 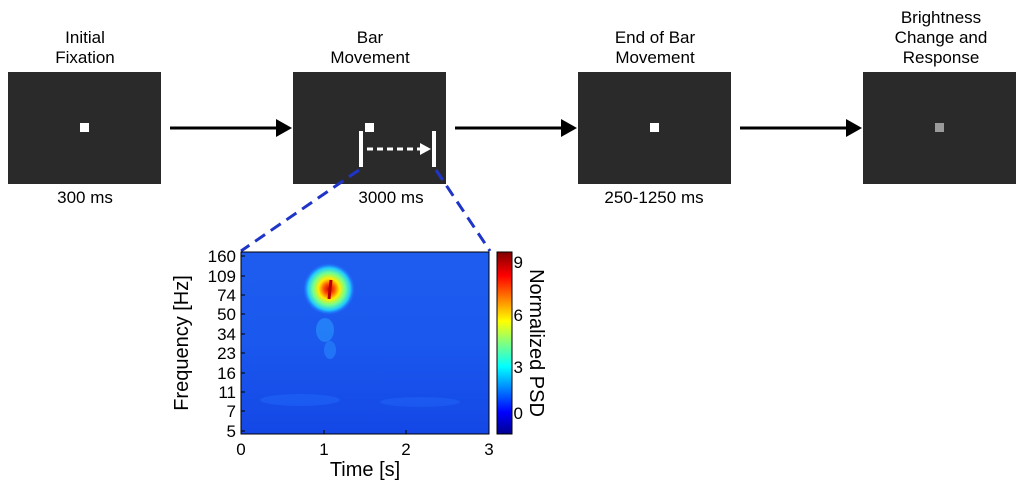 What do you see at coordinates (488, 449) in the screenshot?
I see `x-tick-label: 3` at bounding box center [488, 449].